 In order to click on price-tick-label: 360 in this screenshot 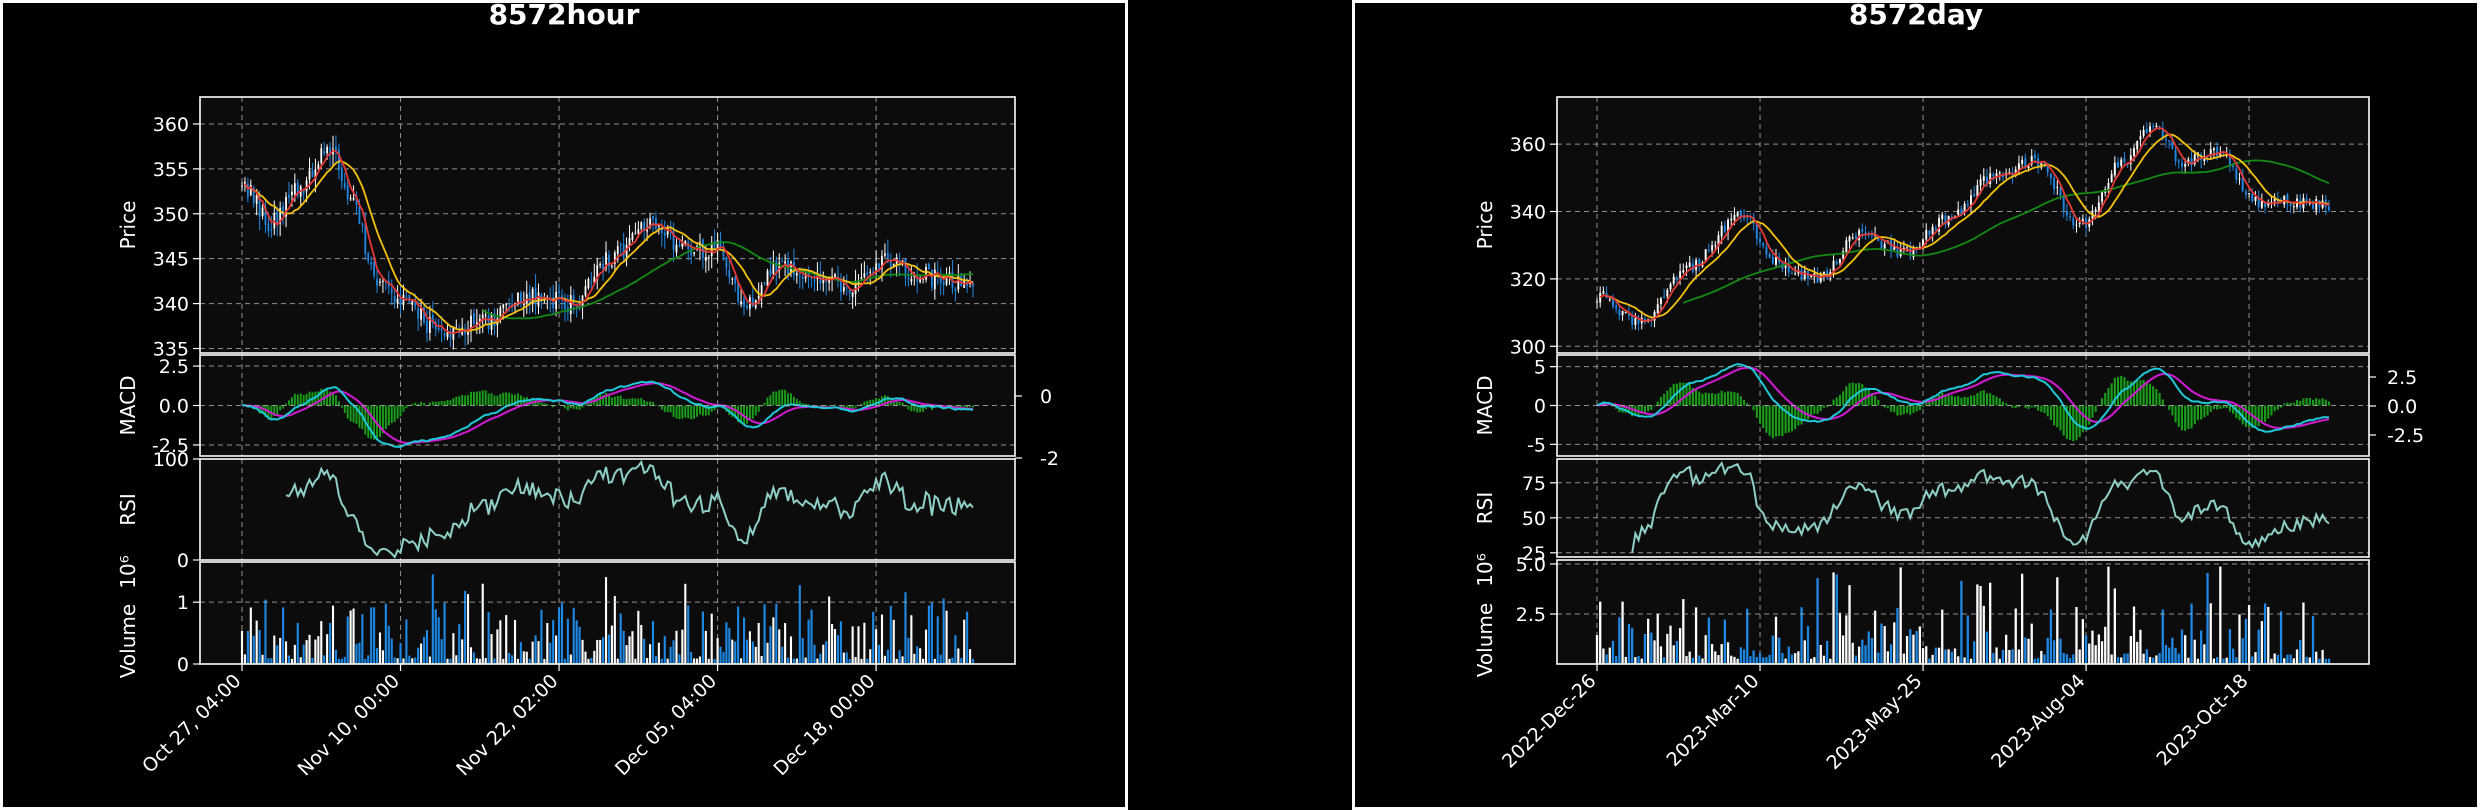, I will do `click(1528, 145)`.